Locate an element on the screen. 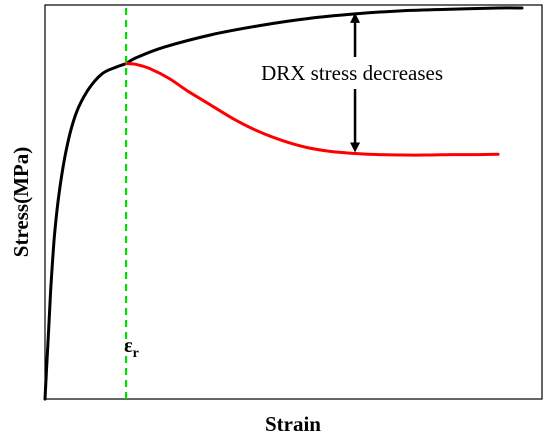  annotation-label: DRX stress decreases is located at coordinates (352, 73).